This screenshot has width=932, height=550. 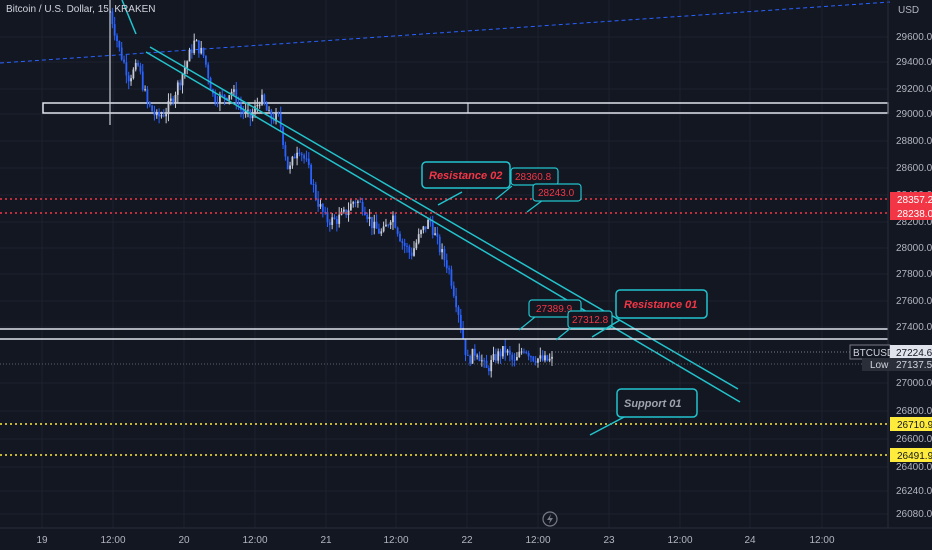 What do you see at coordinates (914, 222) in the screenshot?
I see `y-tick-label: 28200.0` at bounding box center [914, 222].